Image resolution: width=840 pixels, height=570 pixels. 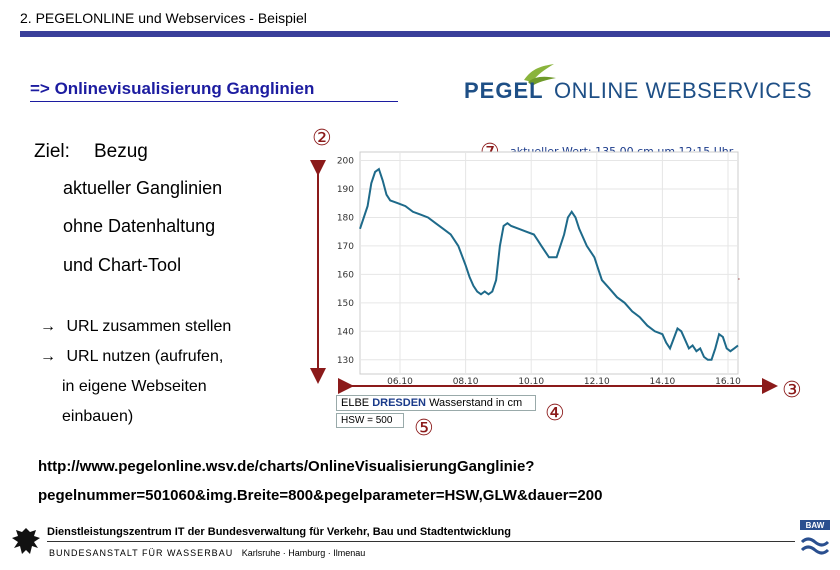 What do you see at coordinates (597, 382) in the screenshot?
I see `x-tick-label: 12.10` at bounding box center [597, 382].